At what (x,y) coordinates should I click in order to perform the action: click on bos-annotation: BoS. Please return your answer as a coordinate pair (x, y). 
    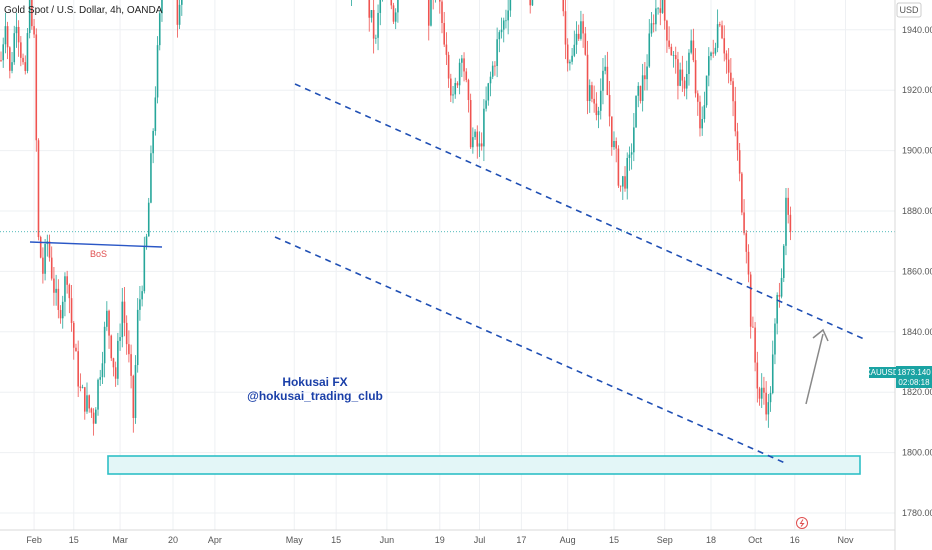
    Looking at the image, I should click on (96, 250).